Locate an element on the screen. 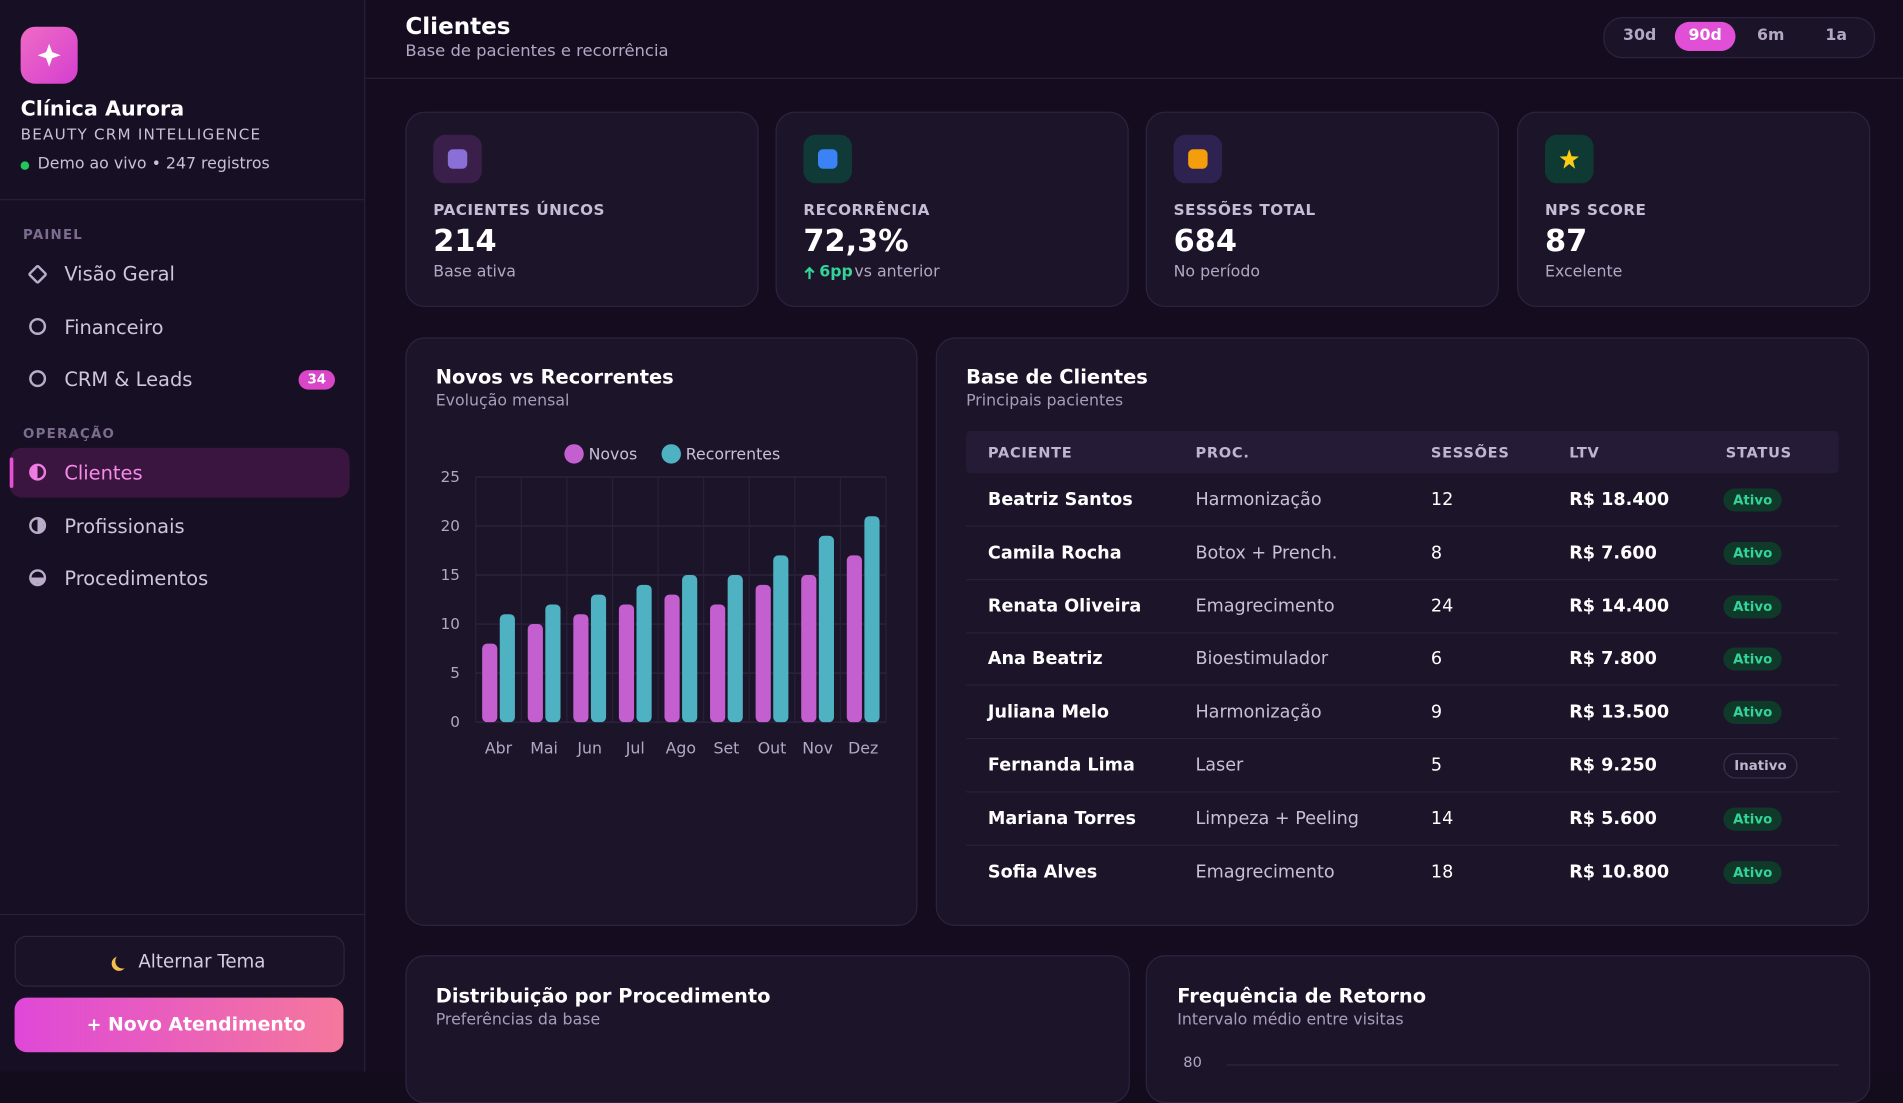 The width and height of the screenshot is (1903, 1103). table-cell: 5 is located at coordinates (1436, 766).